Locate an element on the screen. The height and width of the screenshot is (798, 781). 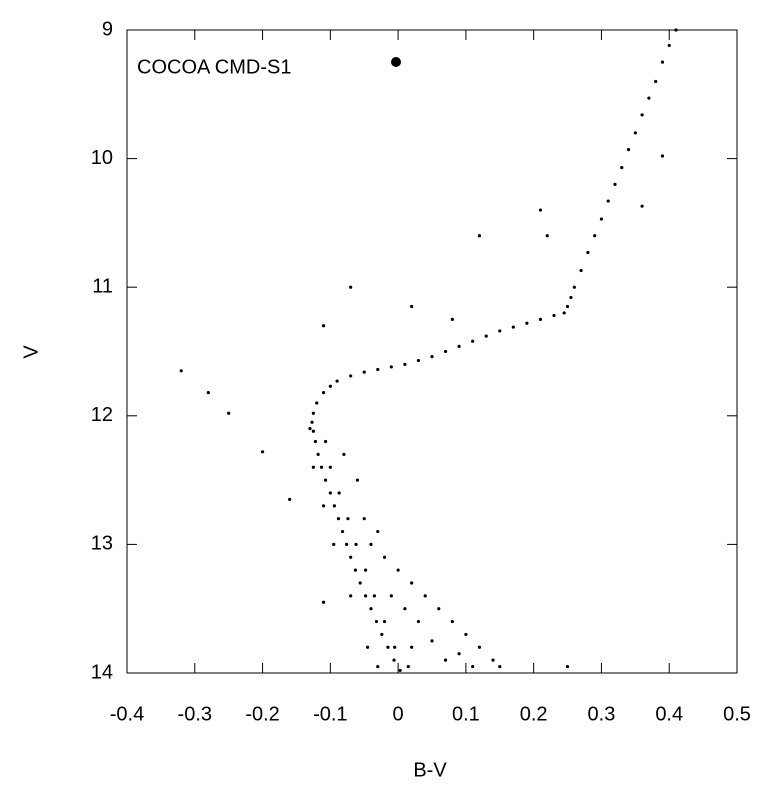
x-tick-label: -0.4 is located at coordinates (127, 714).